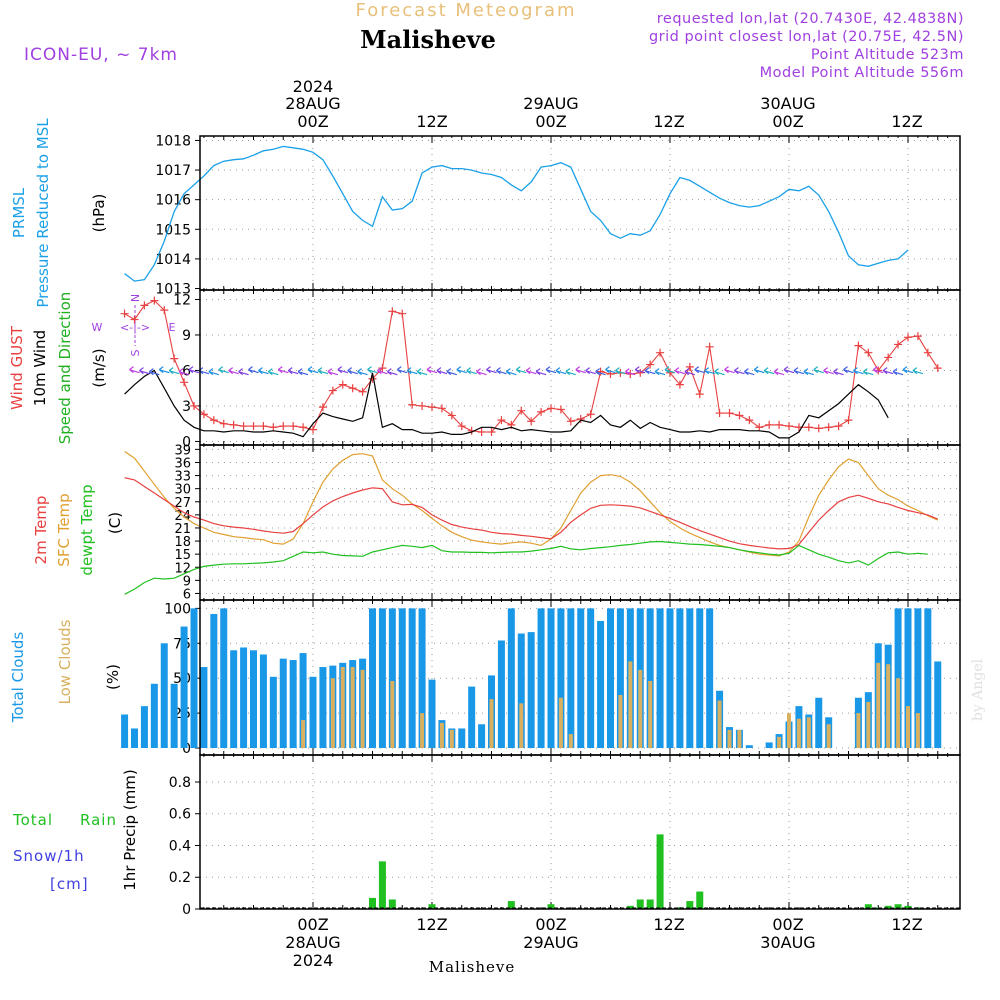 This screenshot has height=1000, width=1000. Describe the element at coordinates (40, 368) in the screenshot. I see `wind-label-wind: 10m Wind` at that location.